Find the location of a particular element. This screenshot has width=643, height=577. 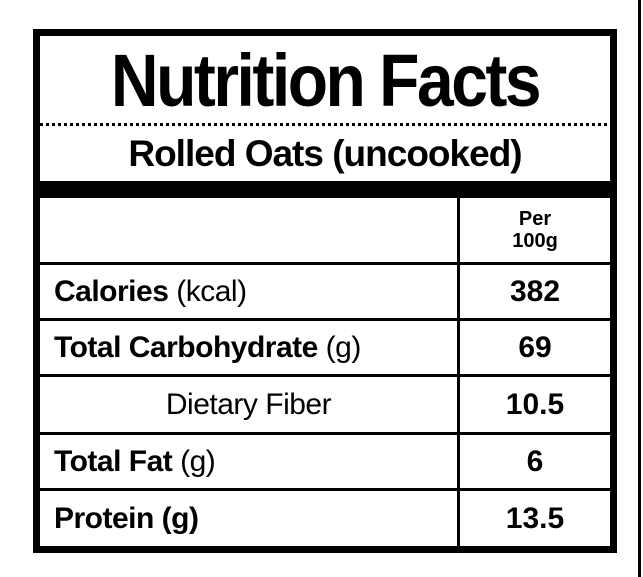

nutrient-name-bold: Total Carbohydrate is located at coordinates (186, 347).